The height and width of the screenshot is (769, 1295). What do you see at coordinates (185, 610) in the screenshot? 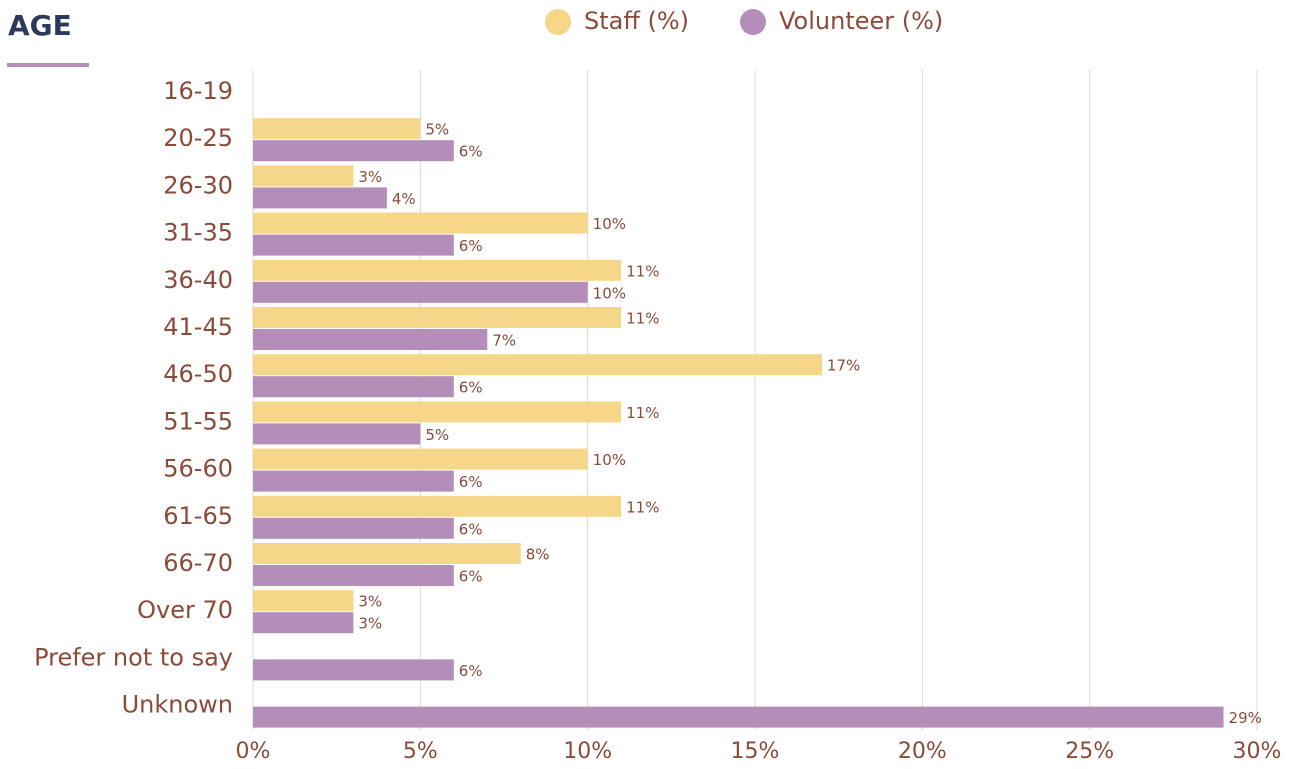
I see `y-tick-label: Over 70` at bounding box center [185, 610].